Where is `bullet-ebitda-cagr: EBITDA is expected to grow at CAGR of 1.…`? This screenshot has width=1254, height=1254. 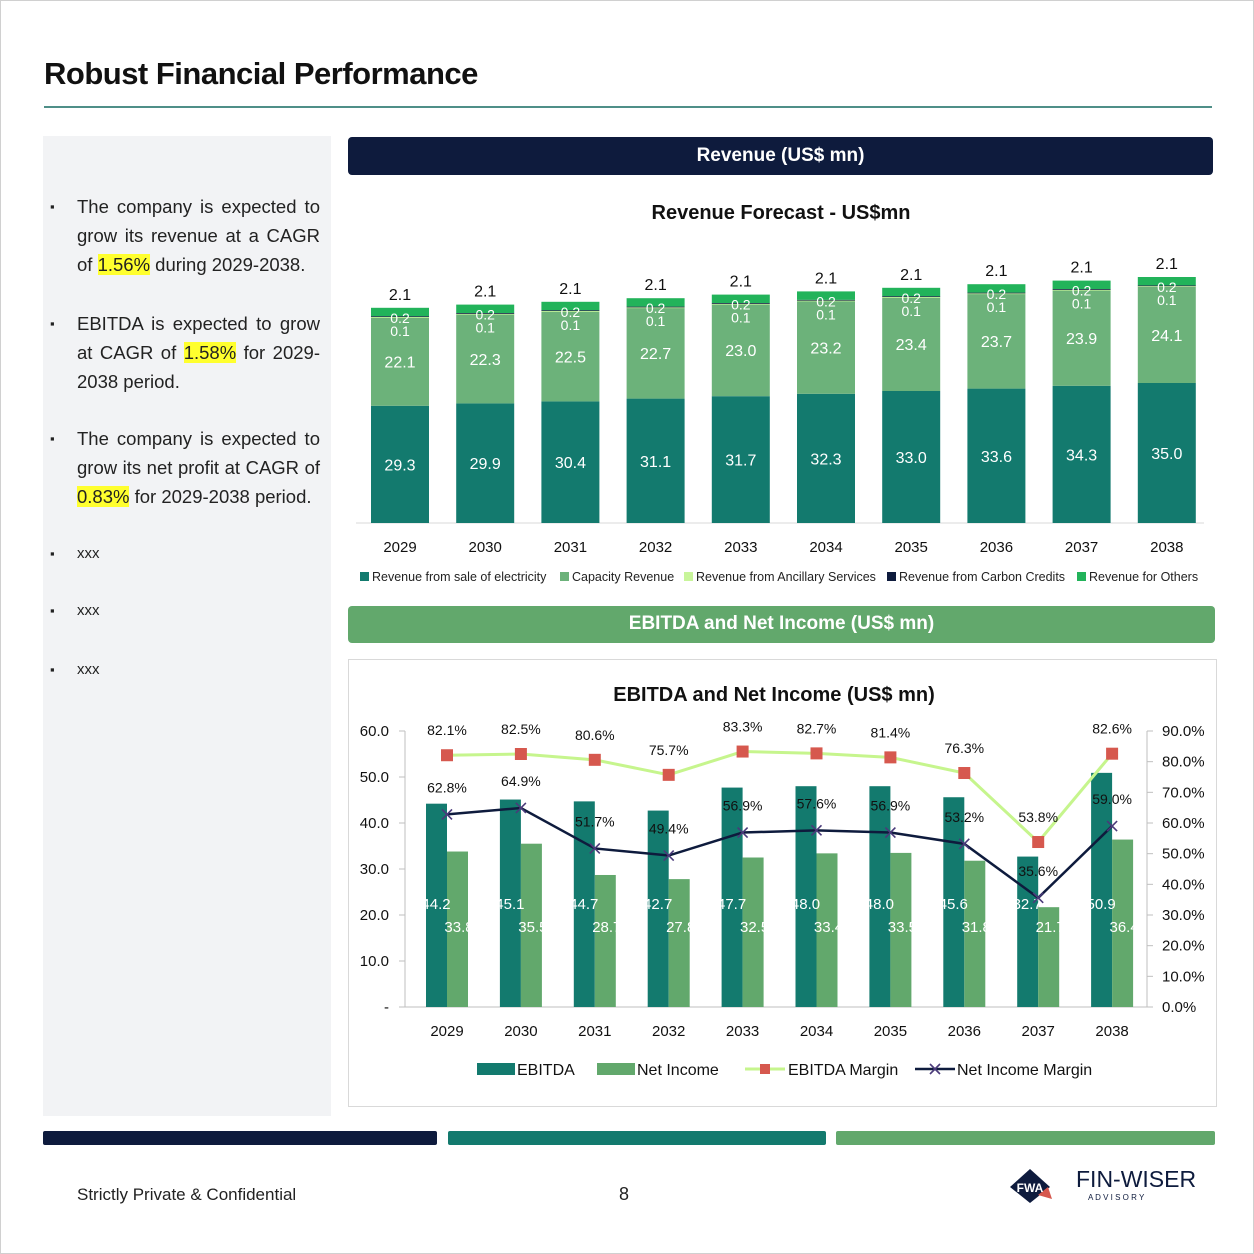
bullet-ebitda-cagr: EBITDA is expected to grow at CAGR of 1.… is located at coordinates (185, 352).